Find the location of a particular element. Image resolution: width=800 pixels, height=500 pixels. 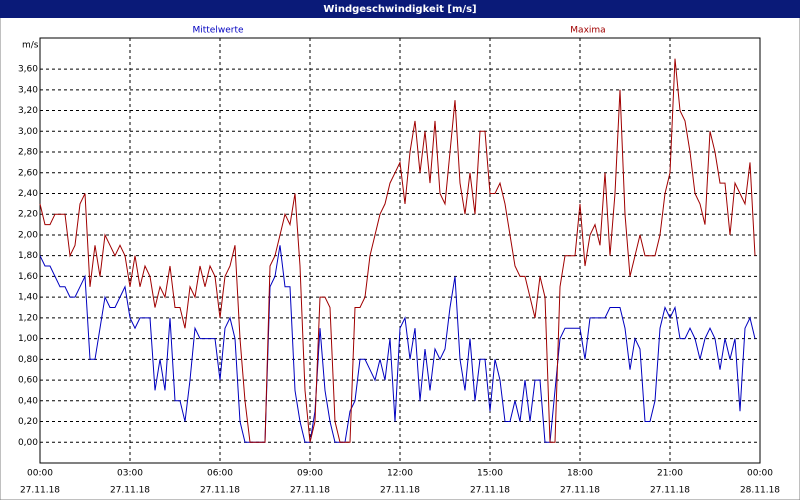

y-tick-label: 2,20 is located at coordinates (28, 215).